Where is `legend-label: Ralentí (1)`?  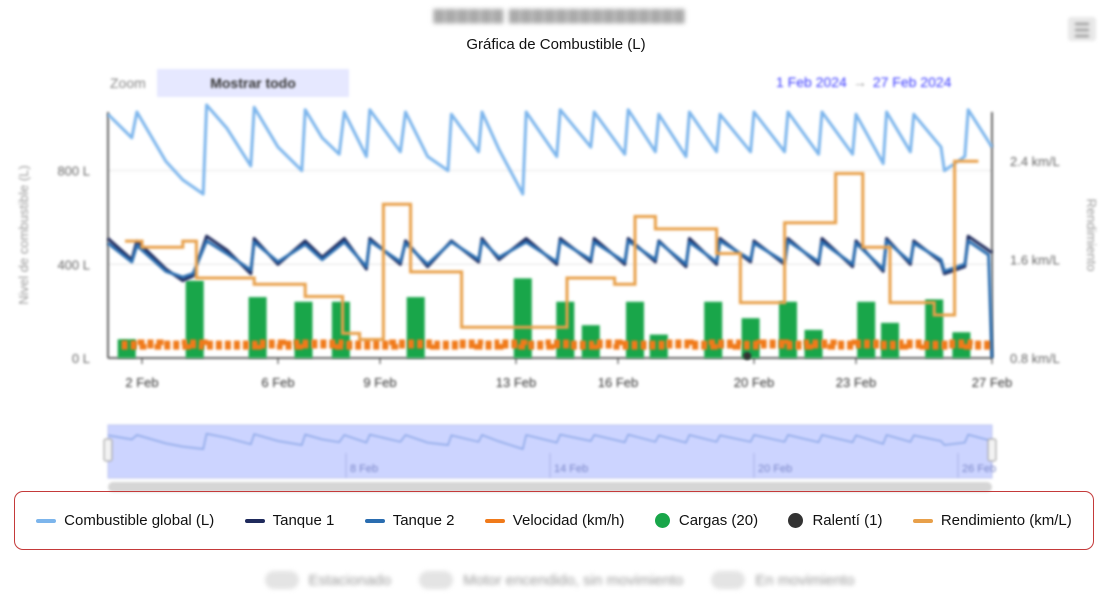
legend-label: Ralentí (1) is located at coordinates (847, 520).